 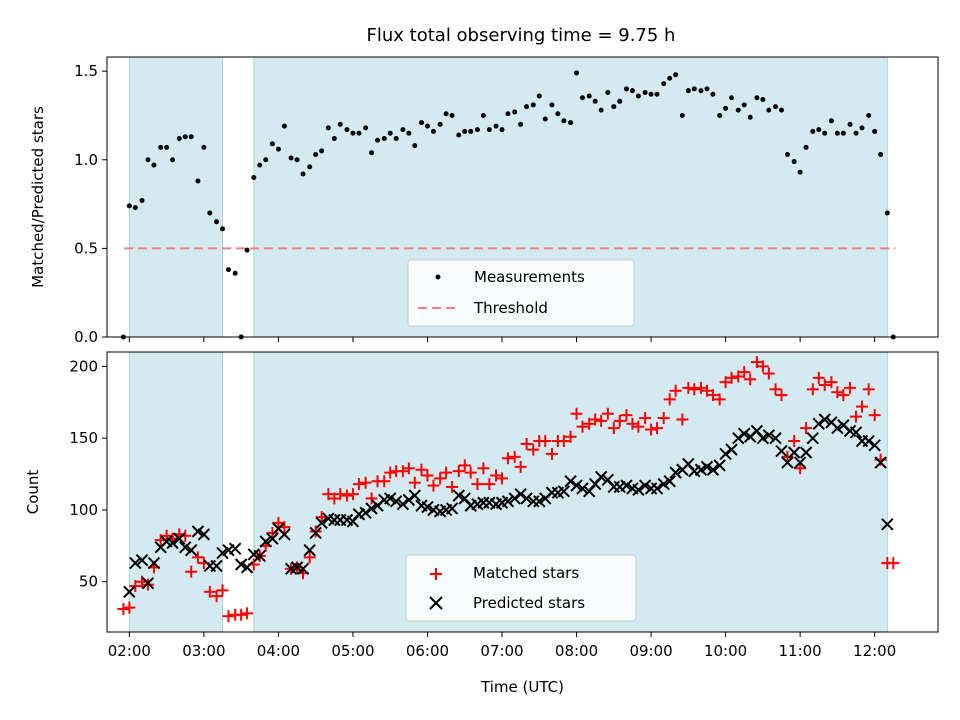 What do you see at coordinates (33, 492) in the screenshot?
I see `count-y-axis-label: Count` at bounding box center [33, 492].